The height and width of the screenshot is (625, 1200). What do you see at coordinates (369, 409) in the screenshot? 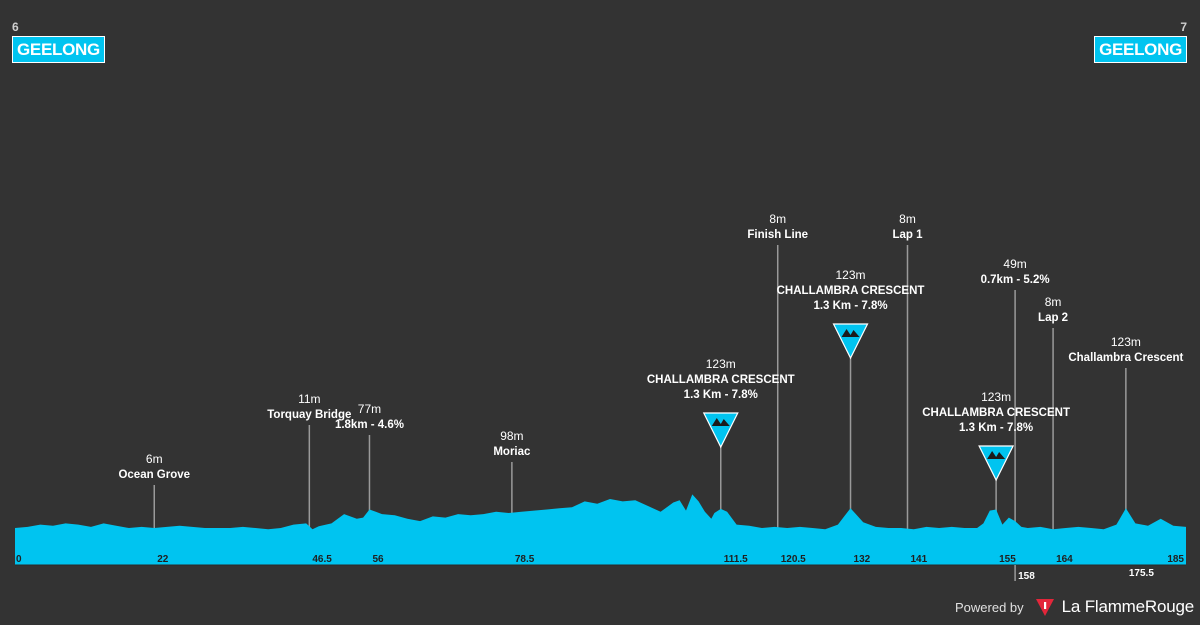
I see `marker-elevation: 77m` at bounding box center [369, 409].